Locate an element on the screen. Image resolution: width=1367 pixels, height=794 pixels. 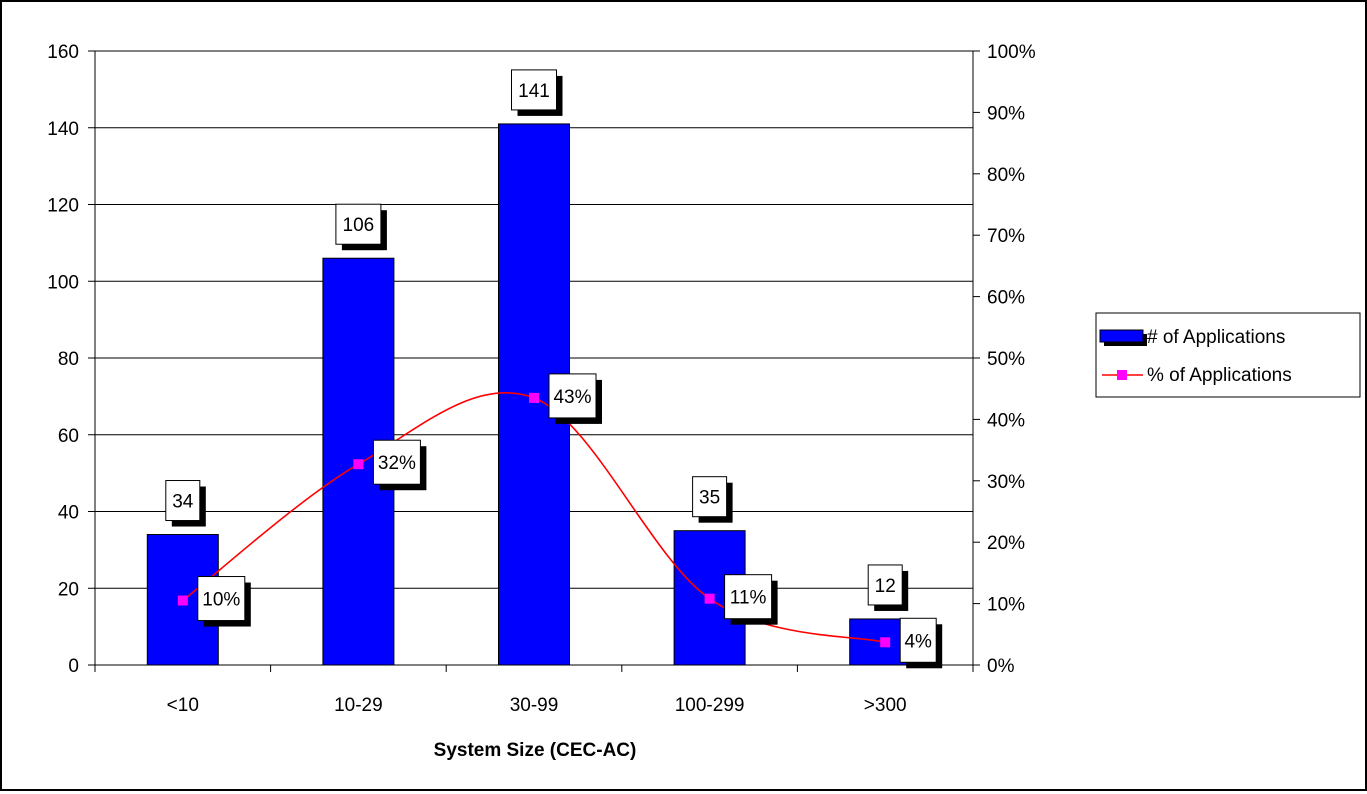
y-right-tick-label: 30% is located at coordinates (1006, 482).